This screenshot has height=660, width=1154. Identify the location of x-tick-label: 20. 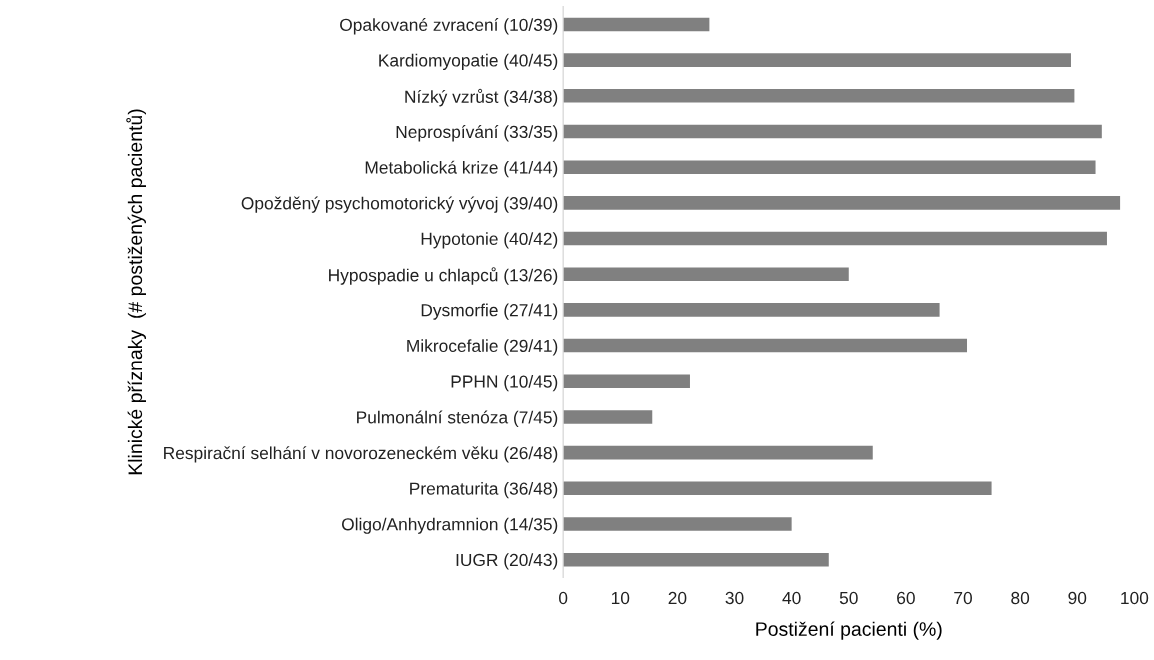
(677, 598).